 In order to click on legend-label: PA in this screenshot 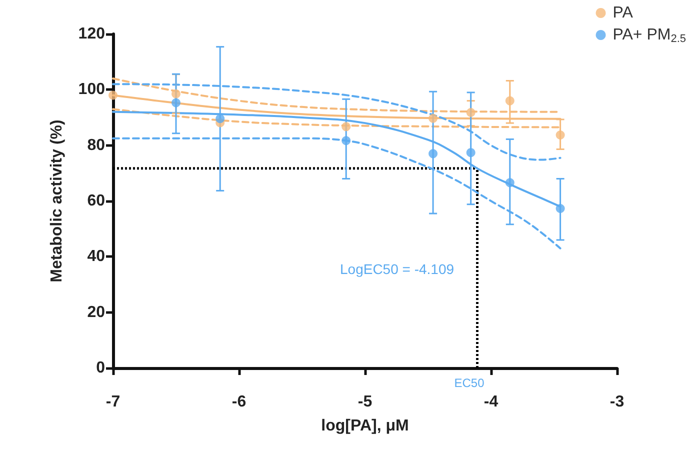, I will do `click(623, 13)`.